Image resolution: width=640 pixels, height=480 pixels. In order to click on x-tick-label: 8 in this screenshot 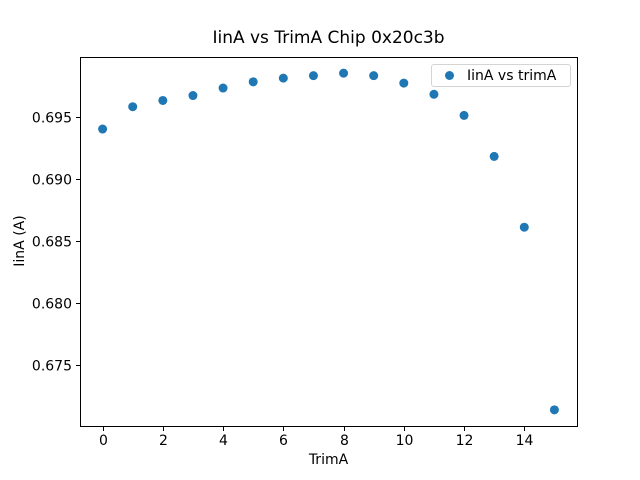, I will do `click(344, 441)`.